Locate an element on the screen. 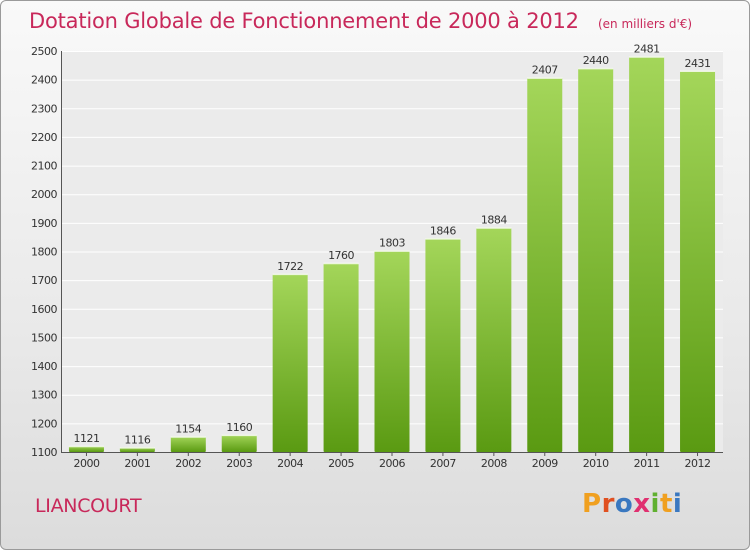 This screenshot has height=550, width=750. x-tick-label: 2004 is located at coordinates (290, 463).